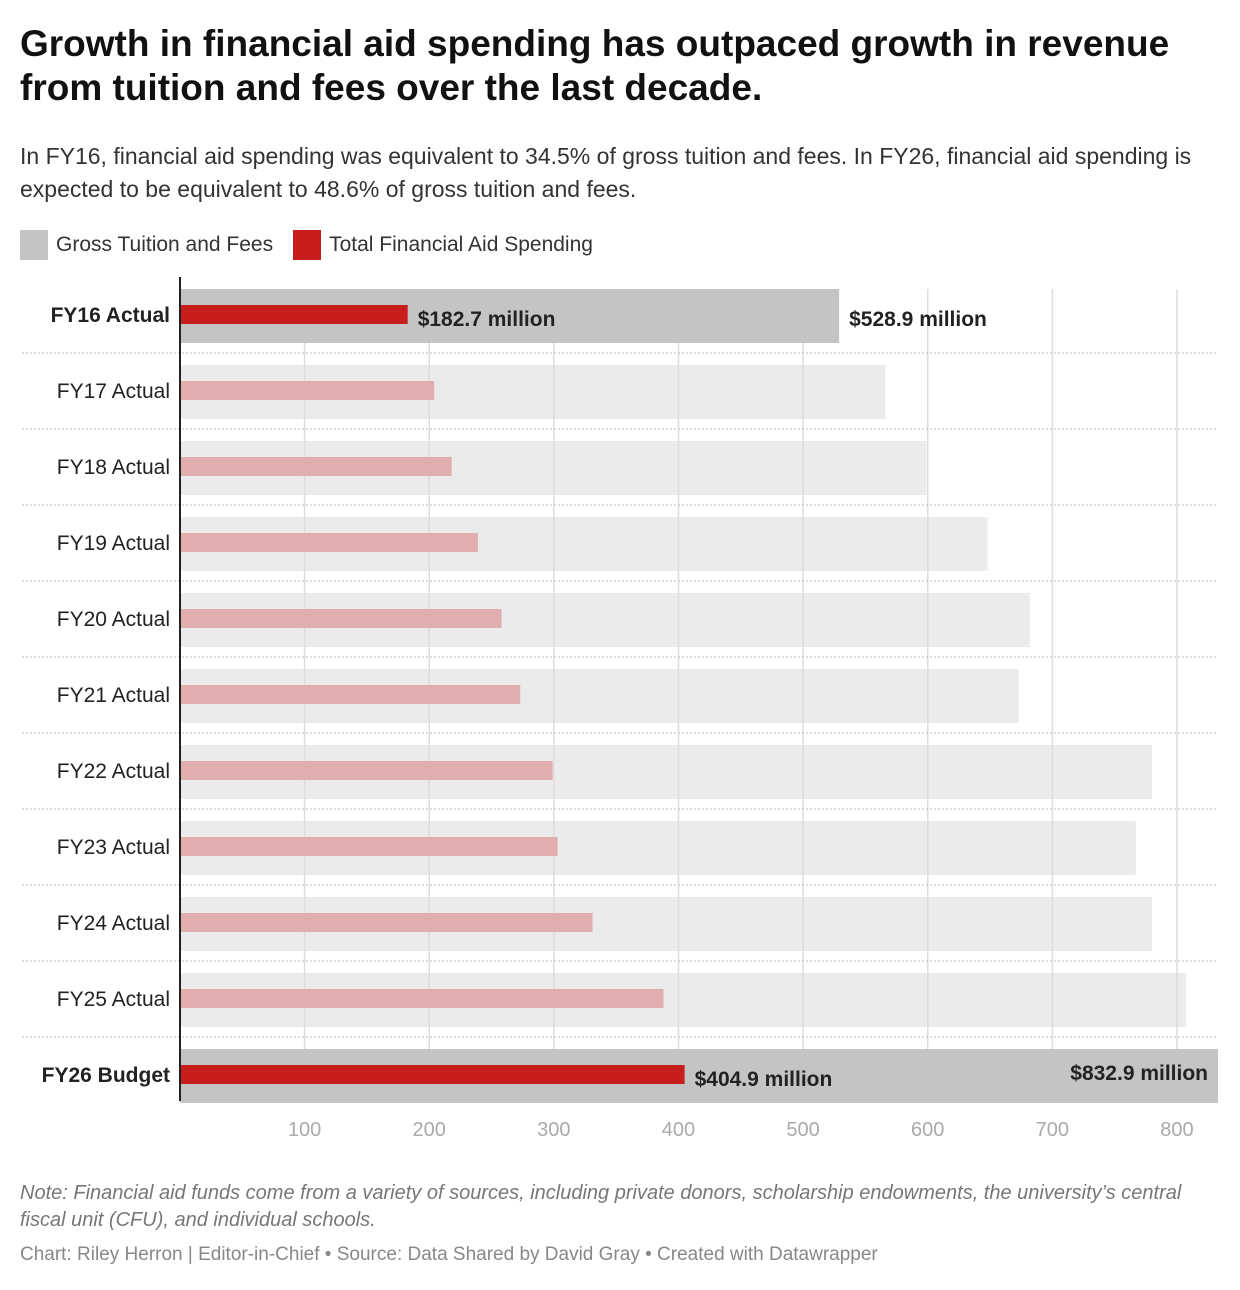  Describe the element at coordinates (113, 923) in the screenshot. I see `category-label: FY24 Actual` at that location.